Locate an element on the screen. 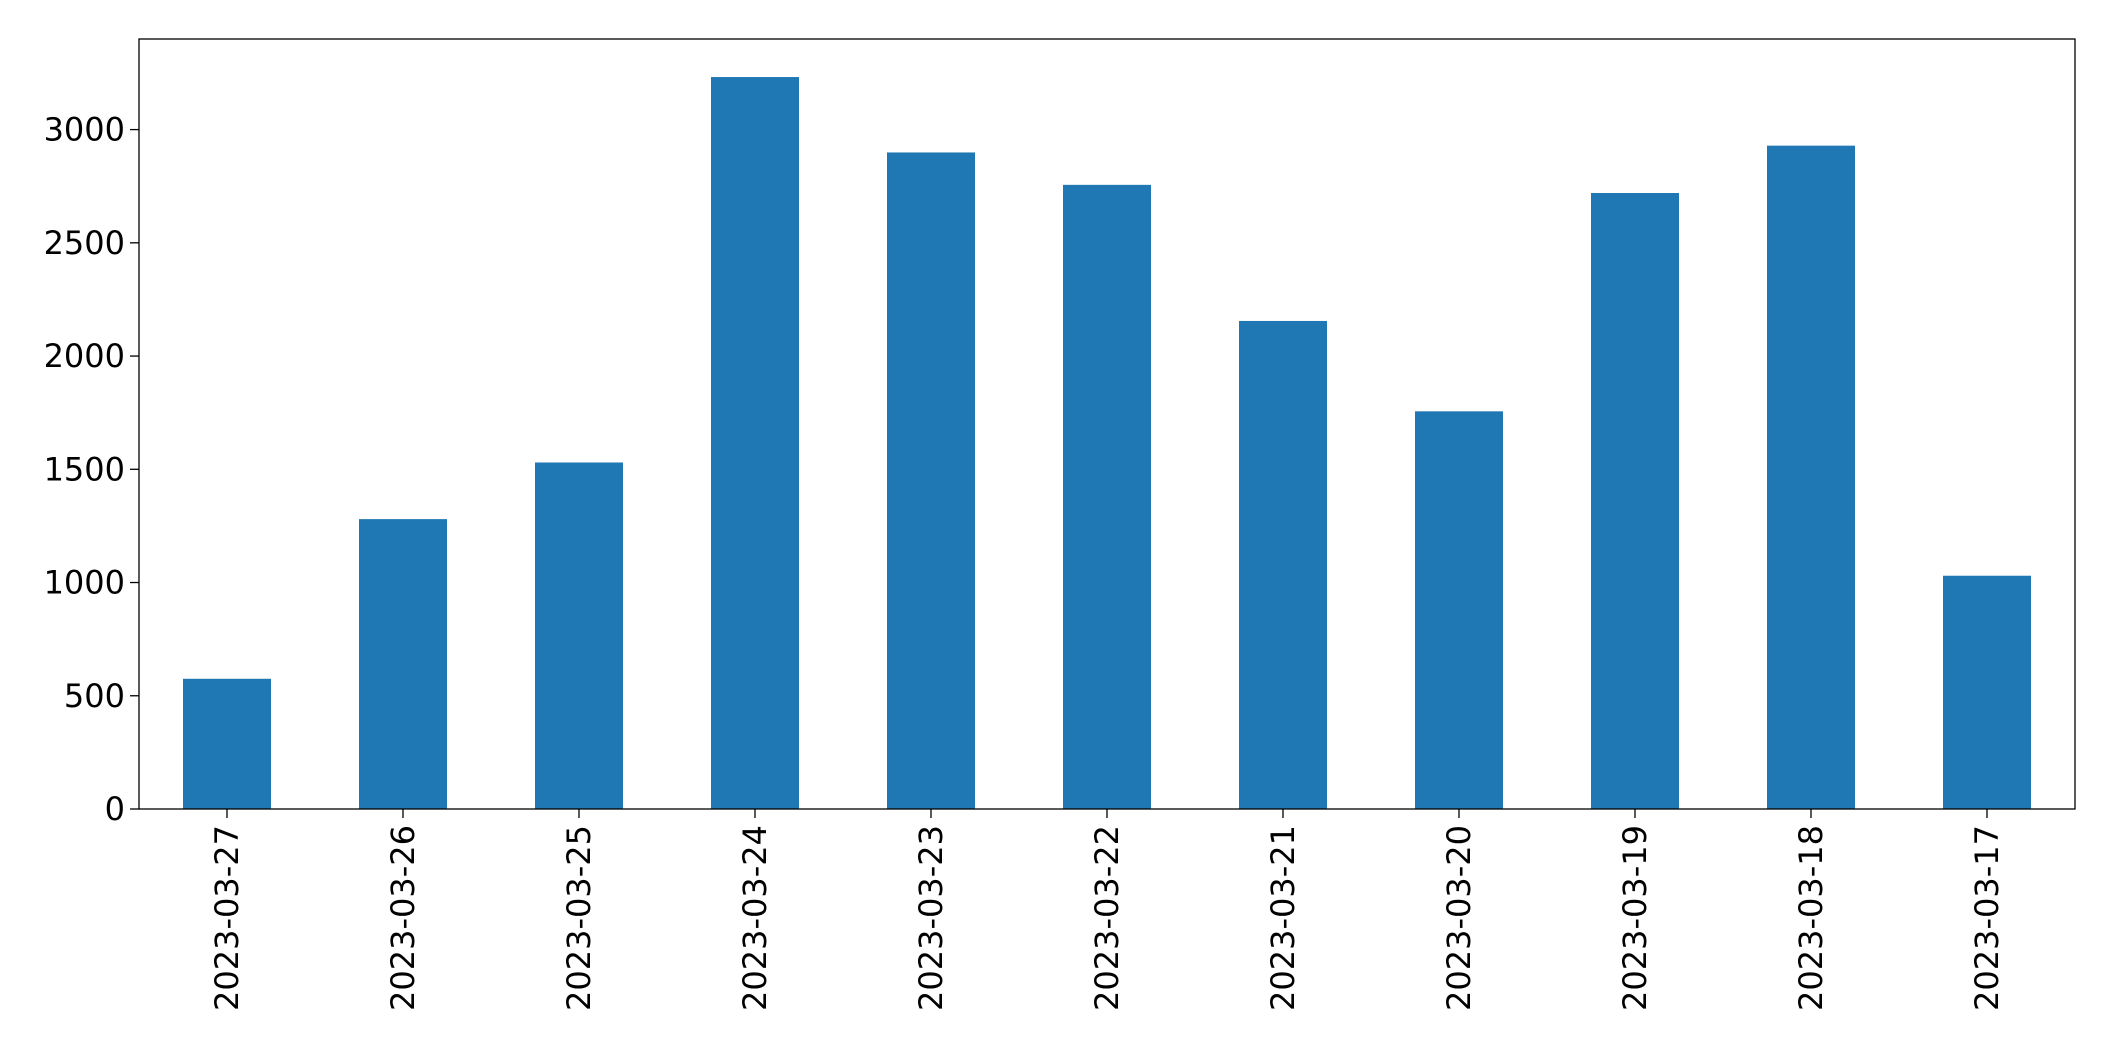 This screenshot has height=1061, width=2115. y-tick-label: 1500 is located at coordinates (84, 469).